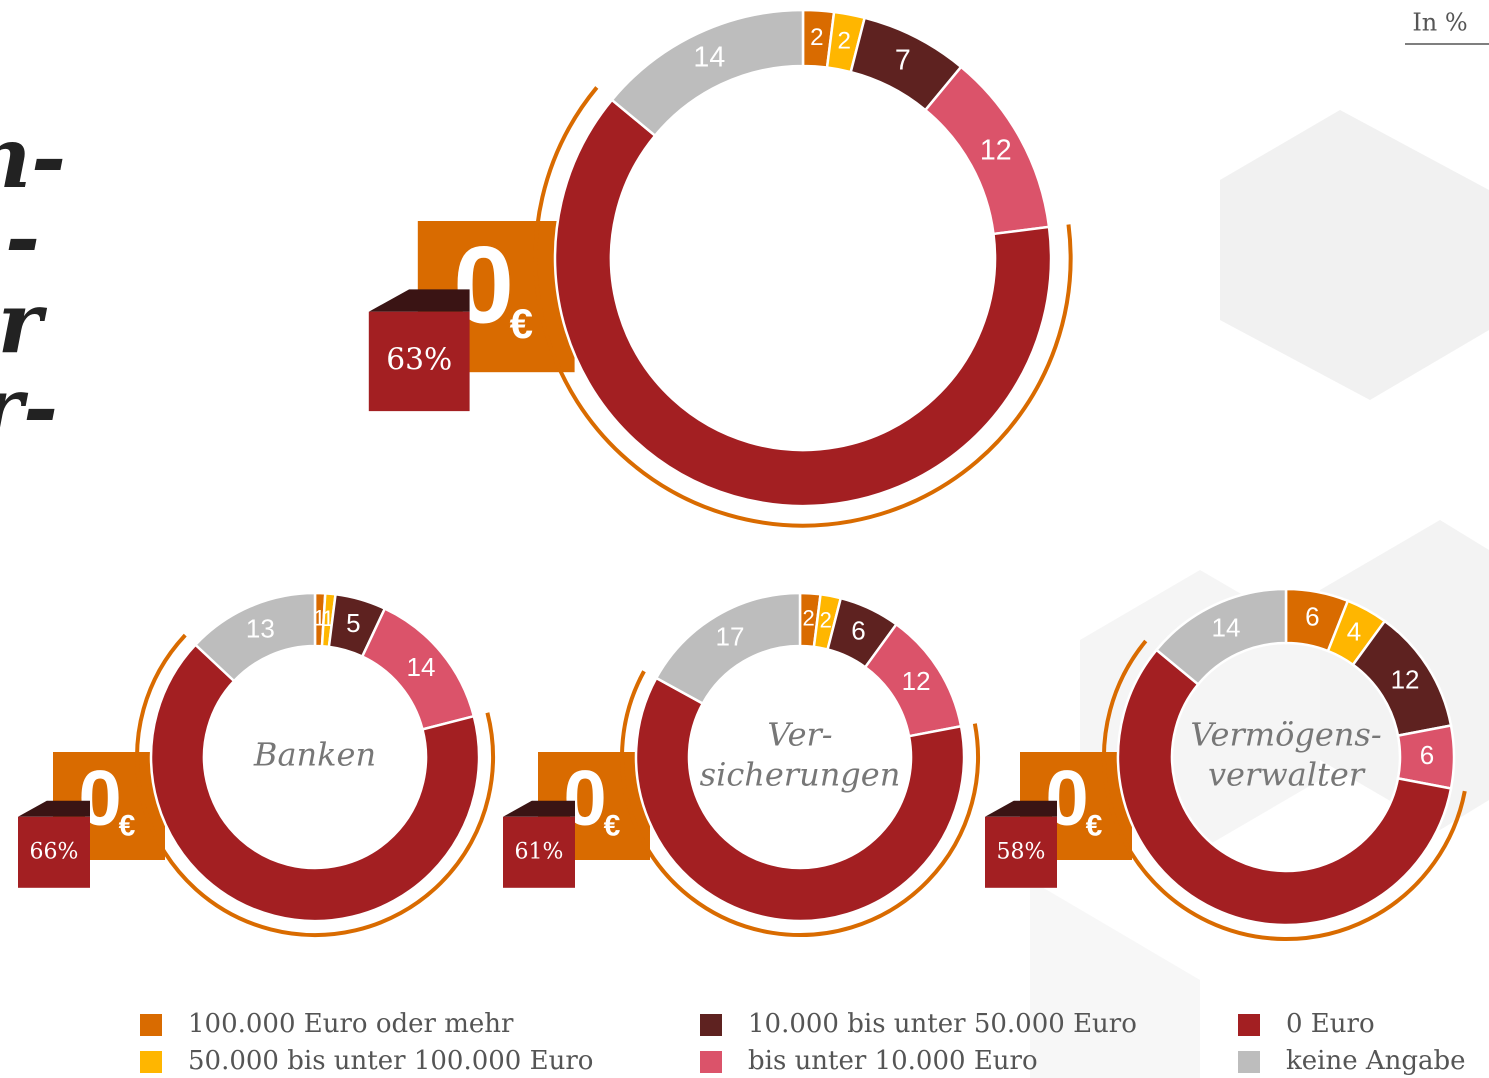 This screenshot has height=1078, width=1489. What do you see at coordinates (1354, 631) in the screenshot?
I see `value-label: 4` at bounding box center [1354, 631].